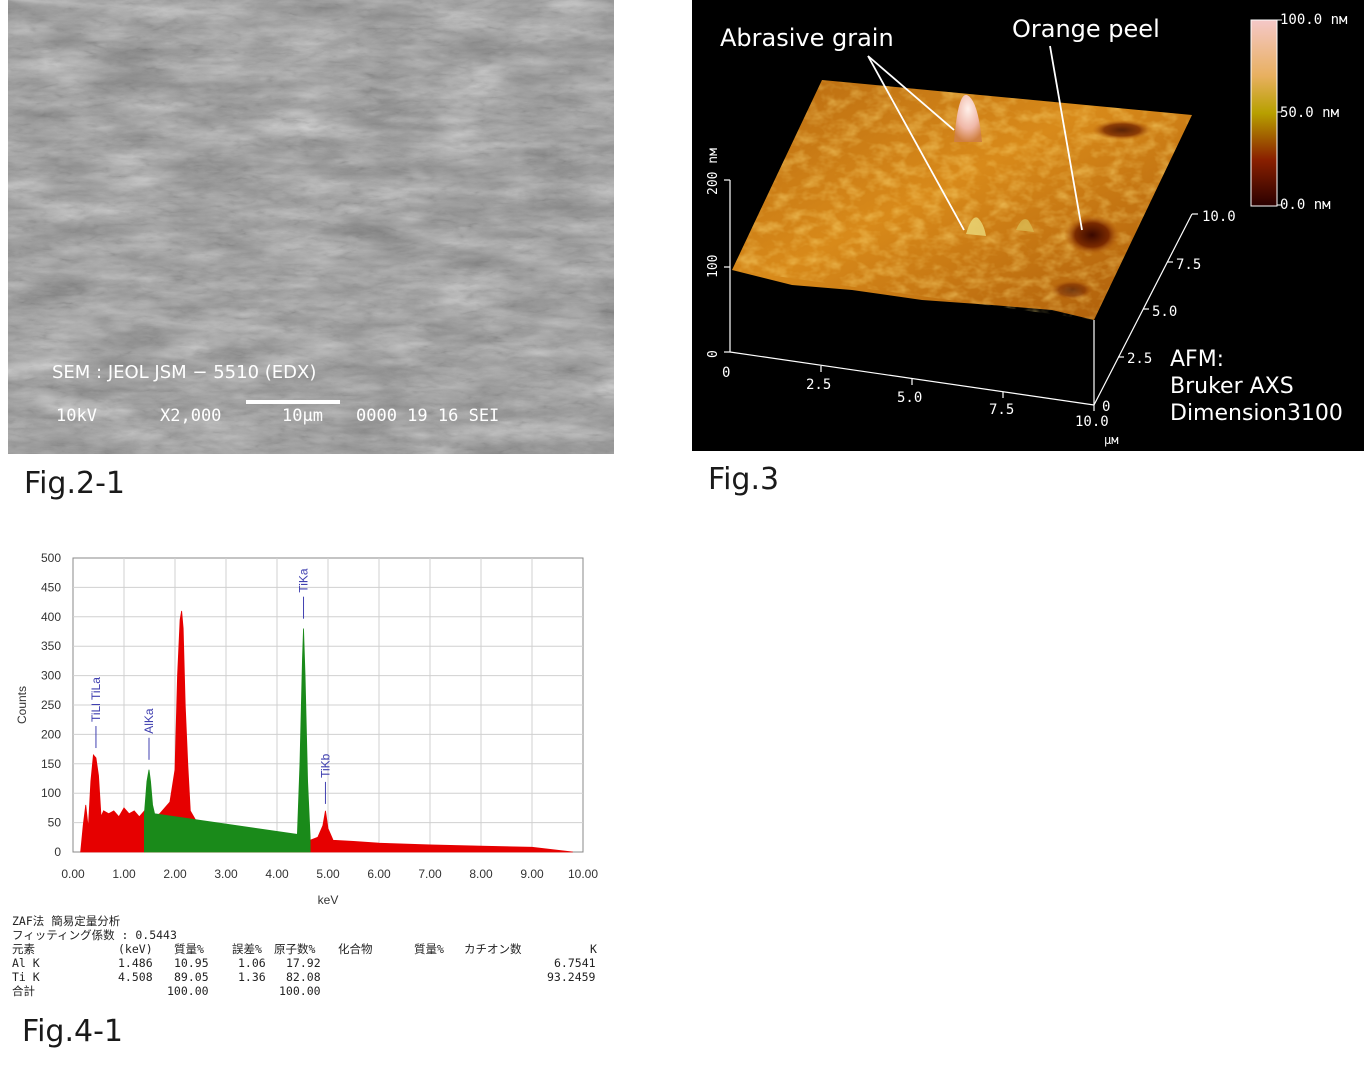 The width and height of the screenshot is (1364, 1074). What do you see at coordinates (51, 793) in the screenshot?
I see `y-tick-label: 100` at bounding box center [51, 793].